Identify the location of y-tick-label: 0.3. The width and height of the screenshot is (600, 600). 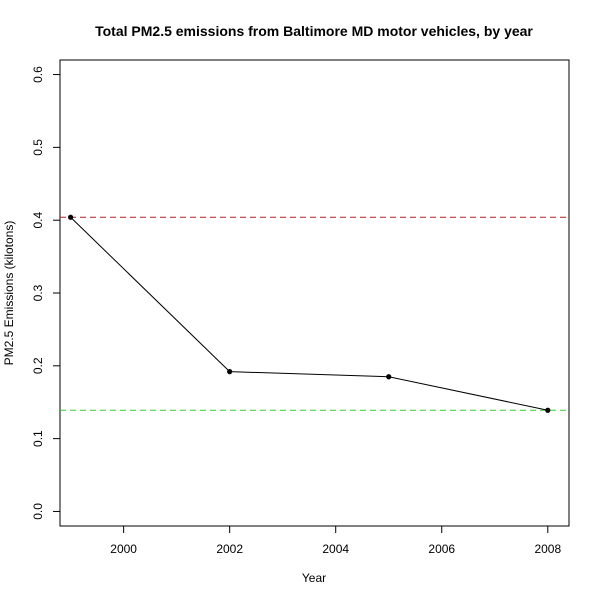
(38, 292).